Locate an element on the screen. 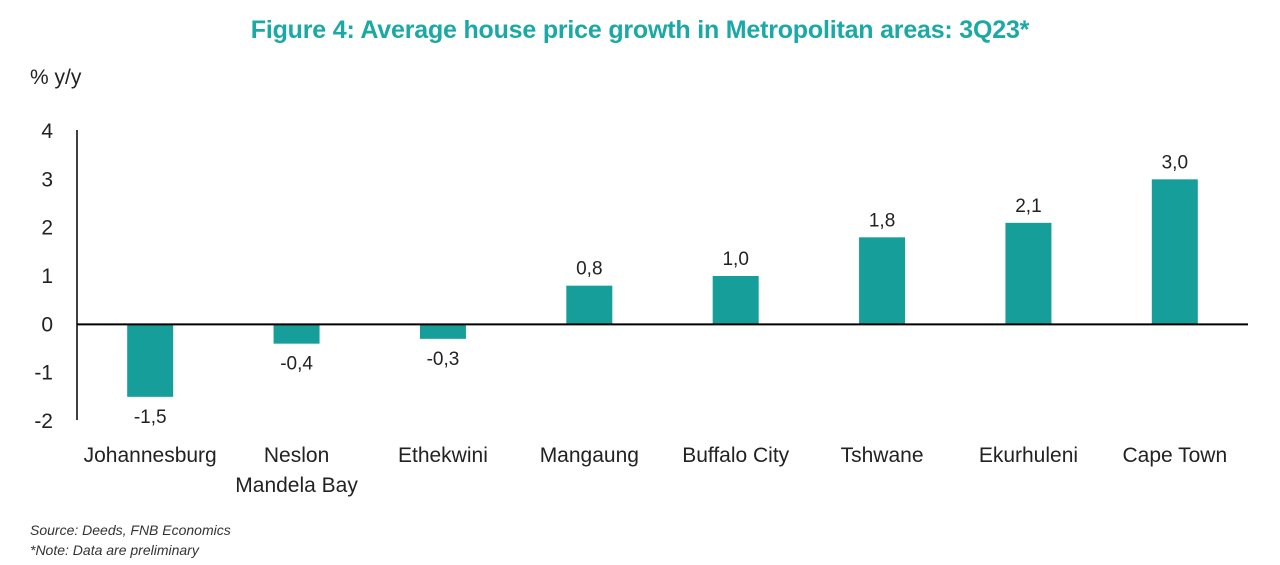  data-label: 1,8 is located at coordinates (882, 220).